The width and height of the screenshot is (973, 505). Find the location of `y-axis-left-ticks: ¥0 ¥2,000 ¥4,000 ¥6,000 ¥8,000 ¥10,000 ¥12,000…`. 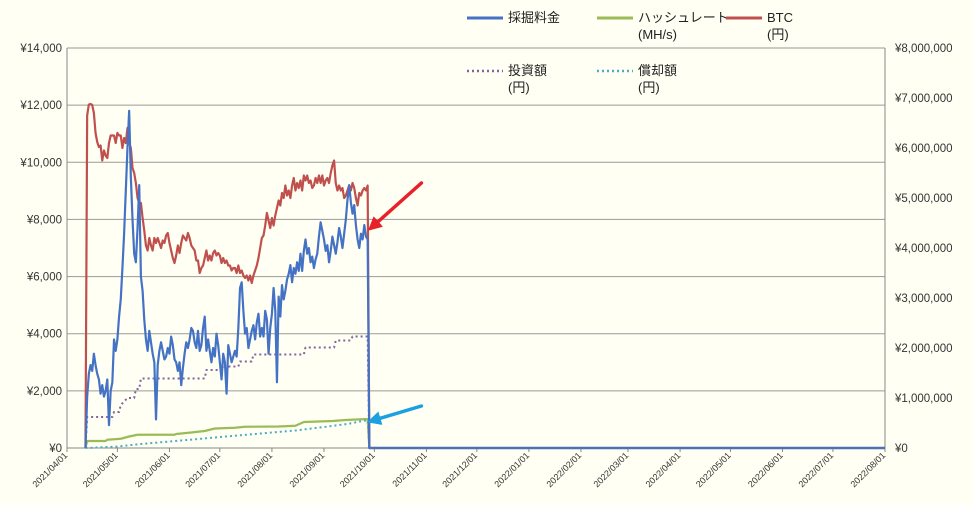

y-axis-left-ticks: ¥0 ¥2,000 ¥4,000 ¥6,000 ¥8,000 ¥10,000 ¥12,000… is located at coordinates (40, 249).